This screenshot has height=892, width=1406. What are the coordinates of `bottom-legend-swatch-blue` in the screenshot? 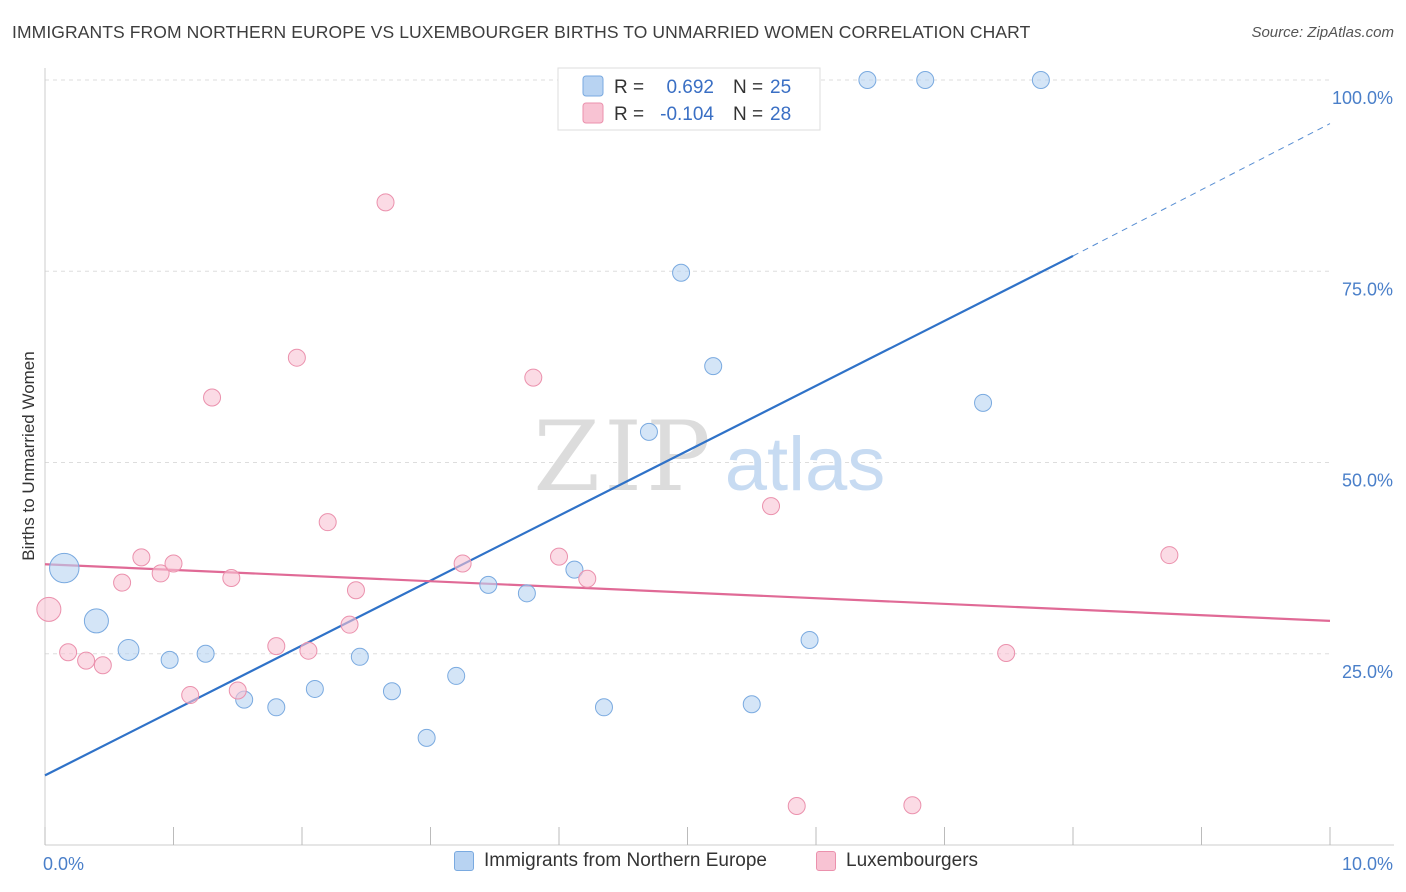 It's located at (464, 861).